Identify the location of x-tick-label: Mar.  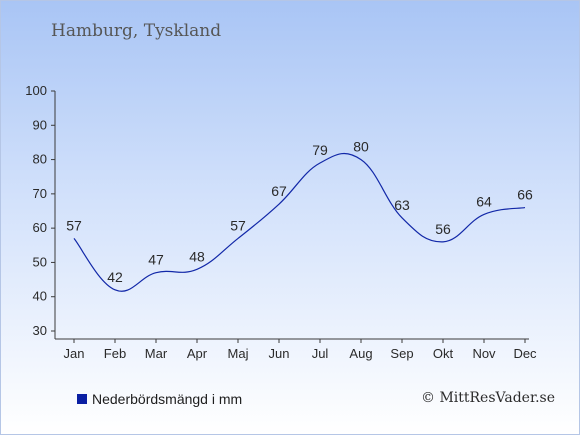
(156, 353).